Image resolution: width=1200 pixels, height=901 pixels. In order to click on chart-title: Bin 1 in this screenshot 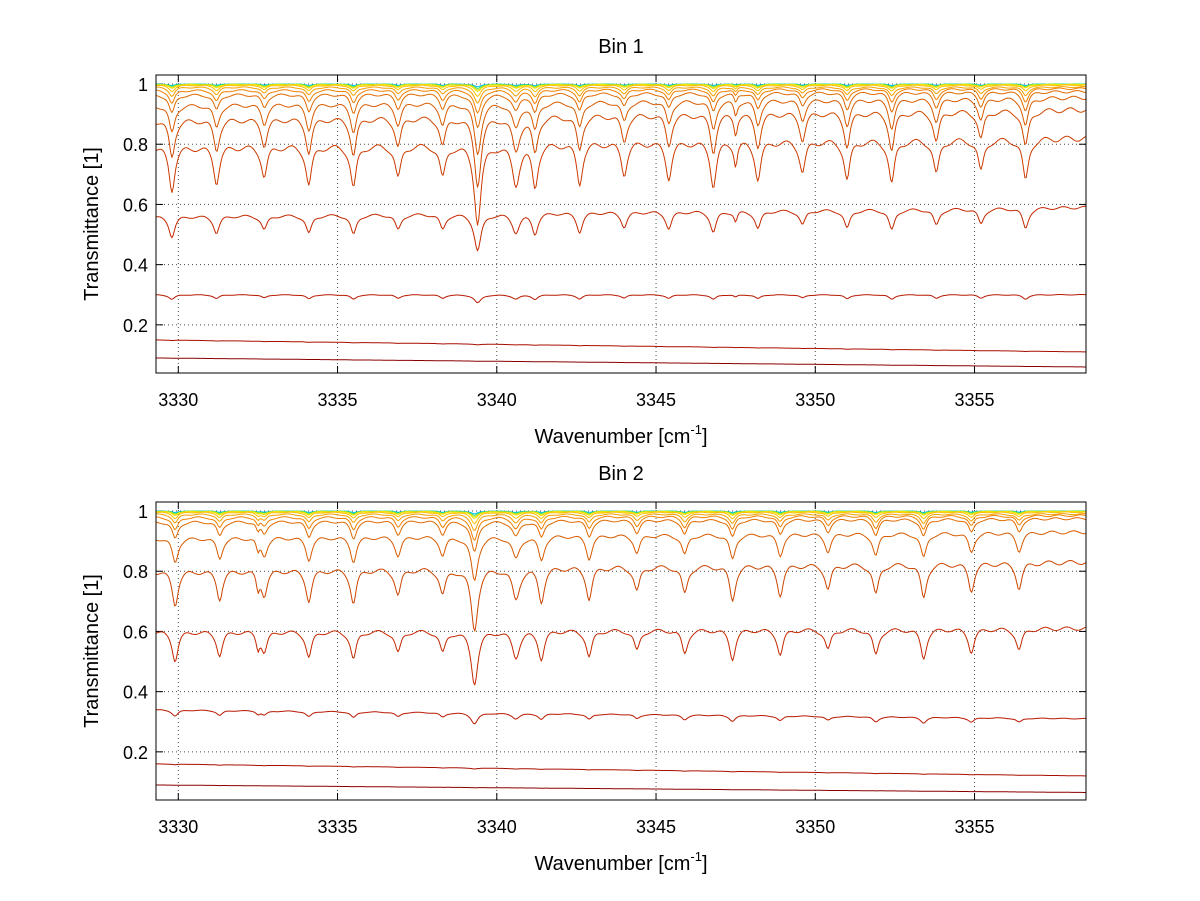, I will do `click(621, 47)`.